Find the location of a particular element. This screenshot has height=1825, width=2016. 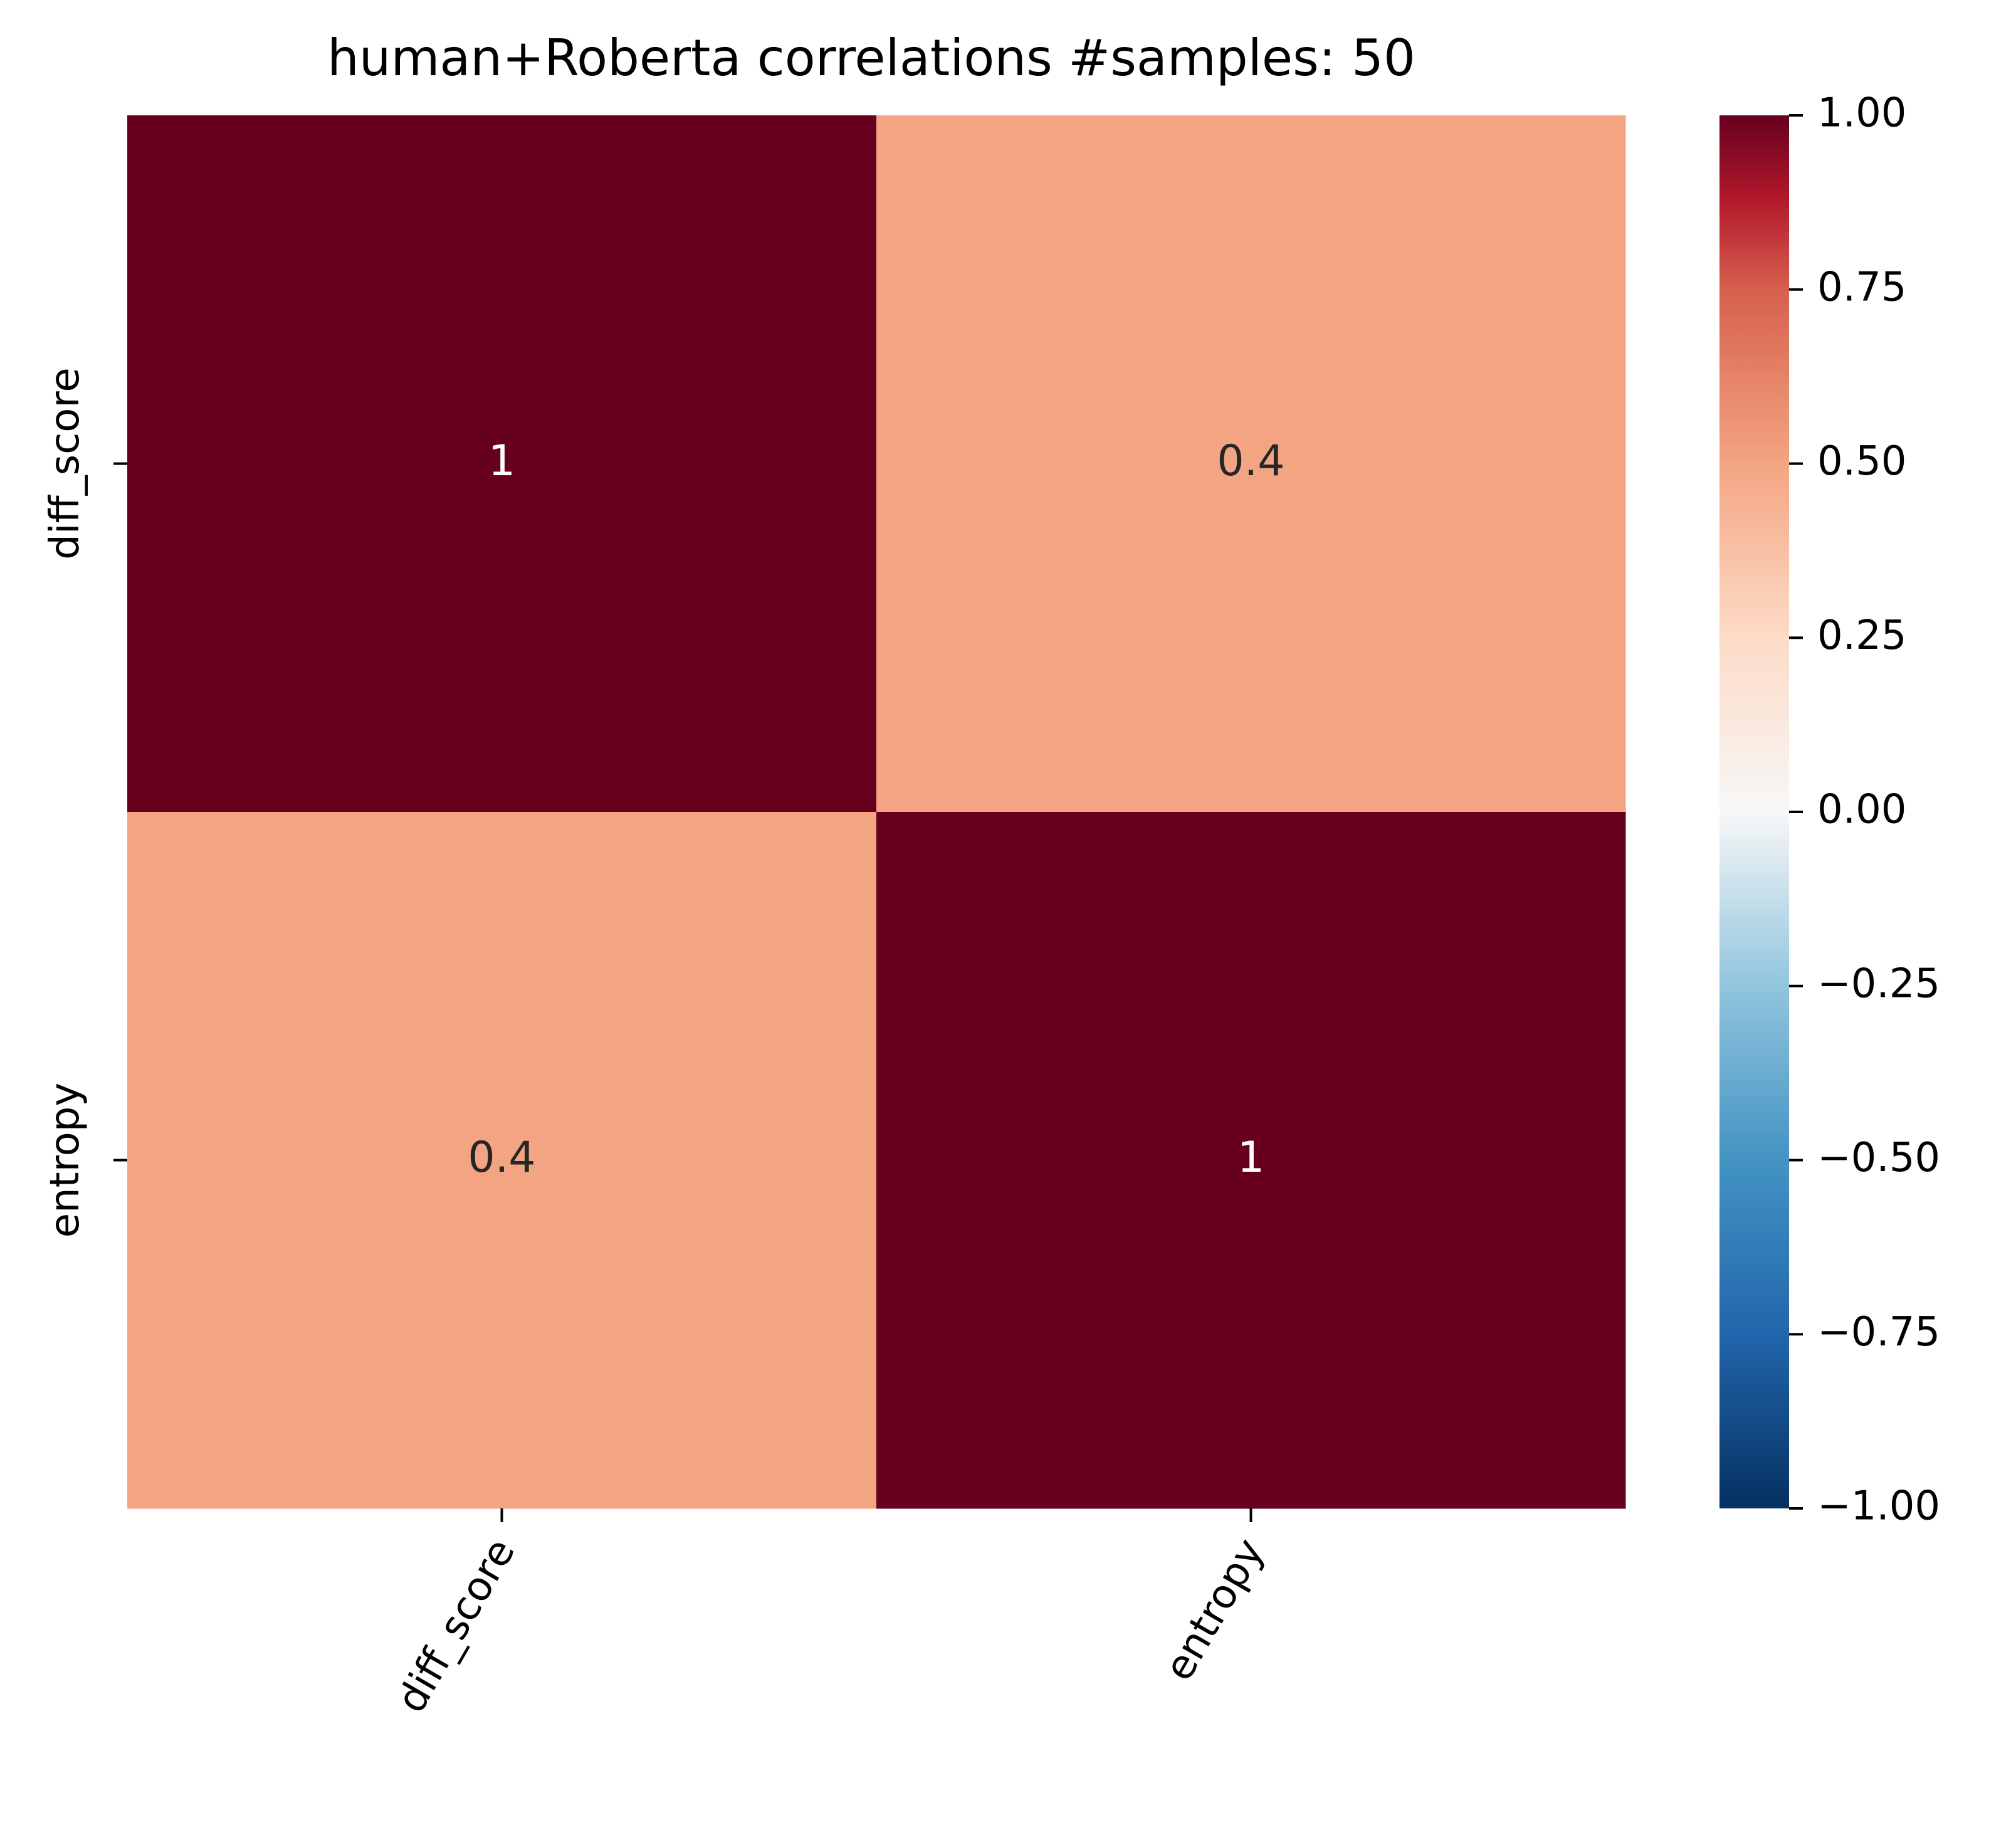

colorbar-tick-label: 0.50 is located at coordinates (1862, 461).